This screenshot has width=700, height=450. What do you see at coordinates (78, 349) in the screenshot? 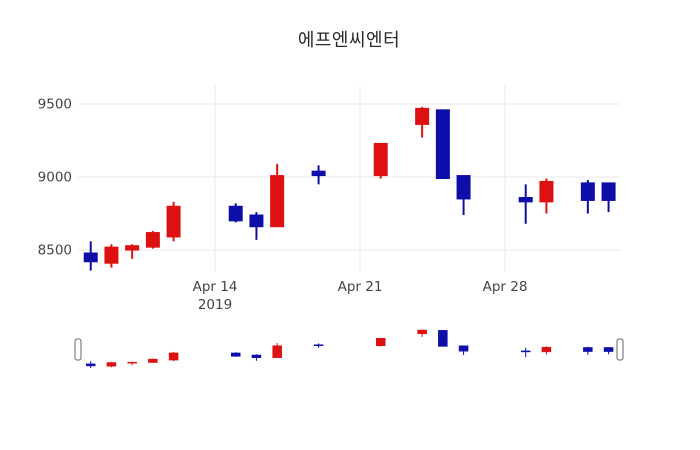
I see `rangeslider-handle-left` at bounding box center [78, 349].